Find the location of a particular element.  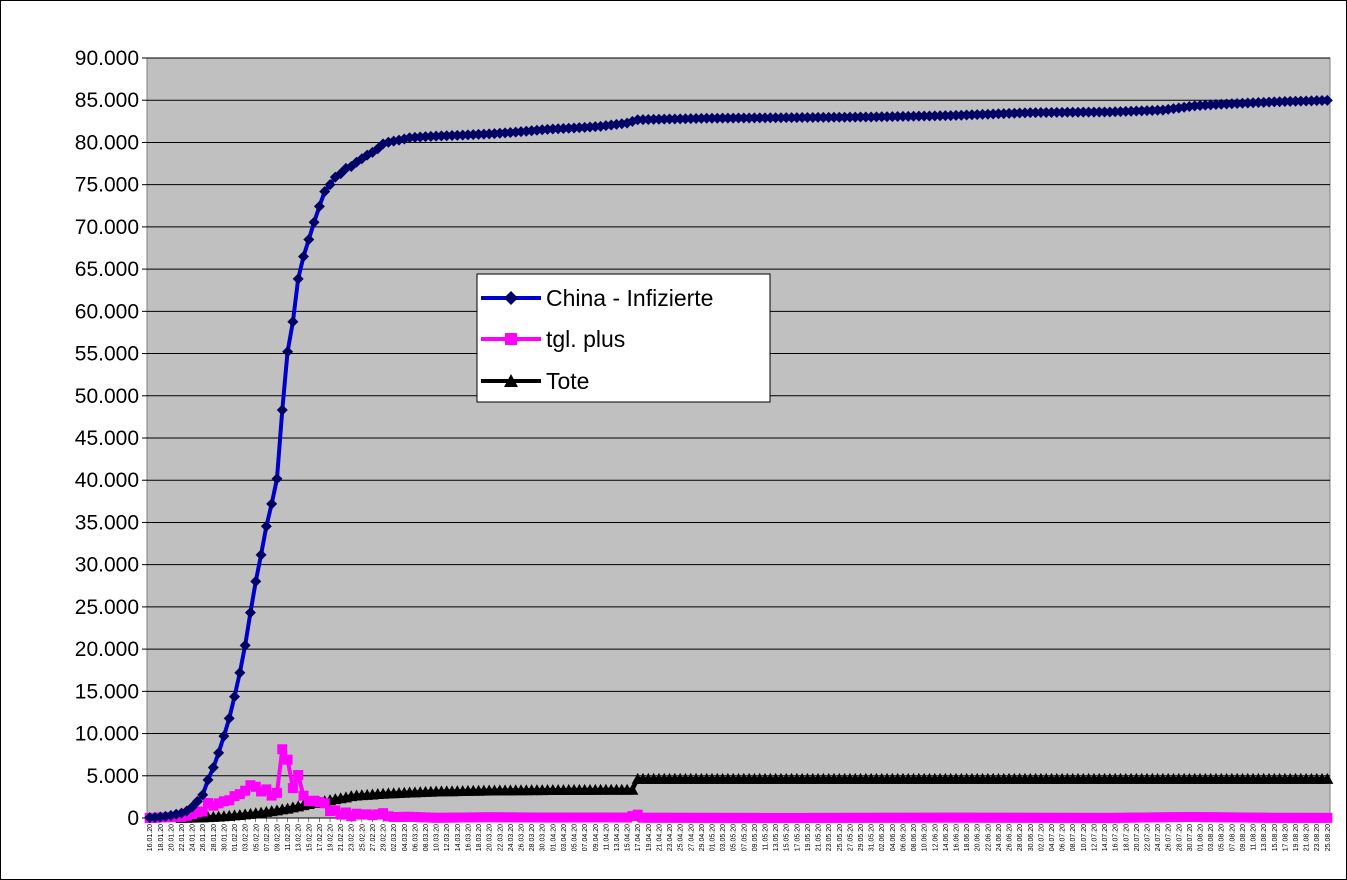

y-tick-label: 90.000 is located at coordinates (107, 58).